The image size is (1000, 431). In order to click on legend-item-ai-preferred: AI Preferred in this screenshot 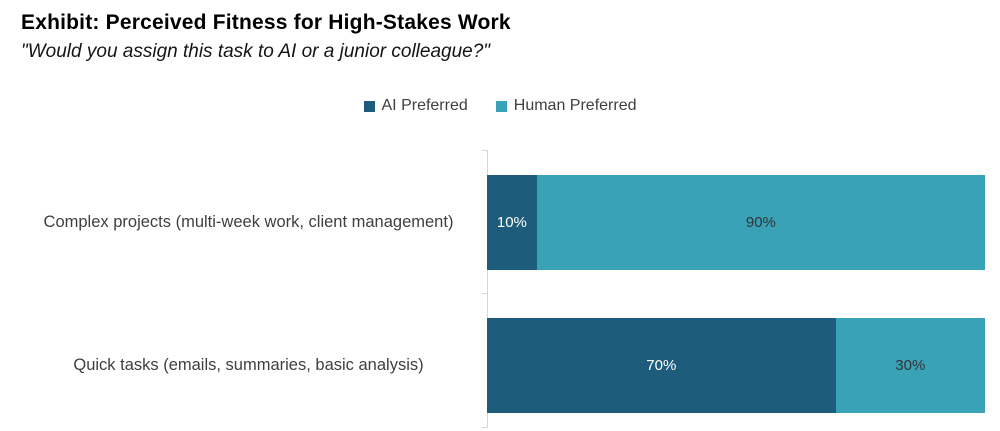, I will do `click(415, 106)`.